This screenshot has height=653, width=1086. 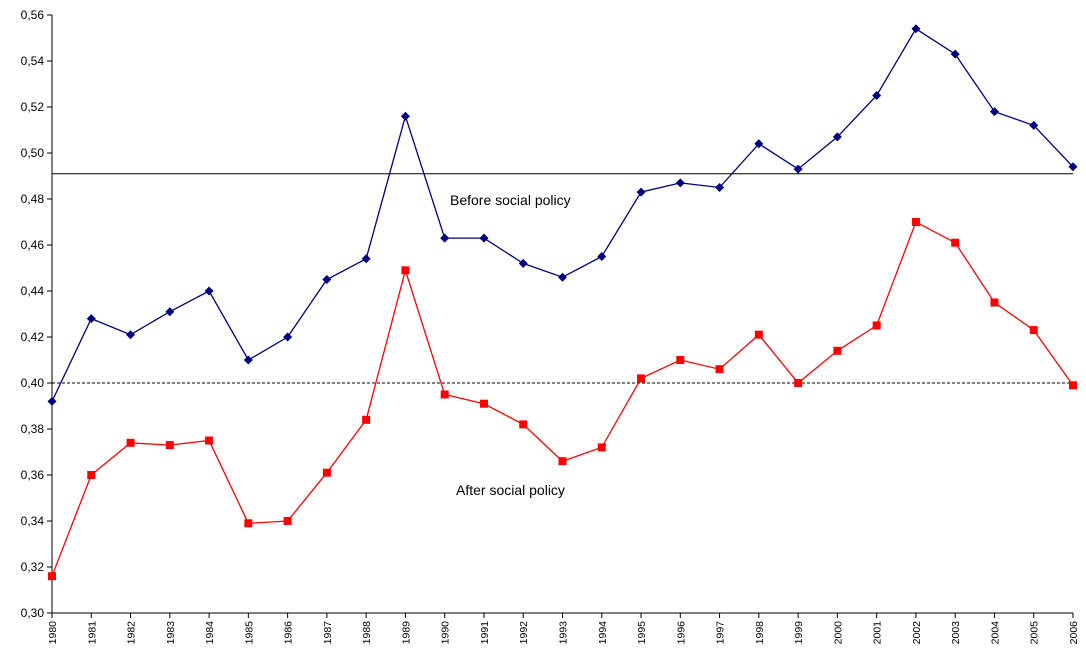 What do you see at coordinates (33, 153) in the screenshot?
I see `y-tick-label: 0,50` at bounding box center [33, 153].